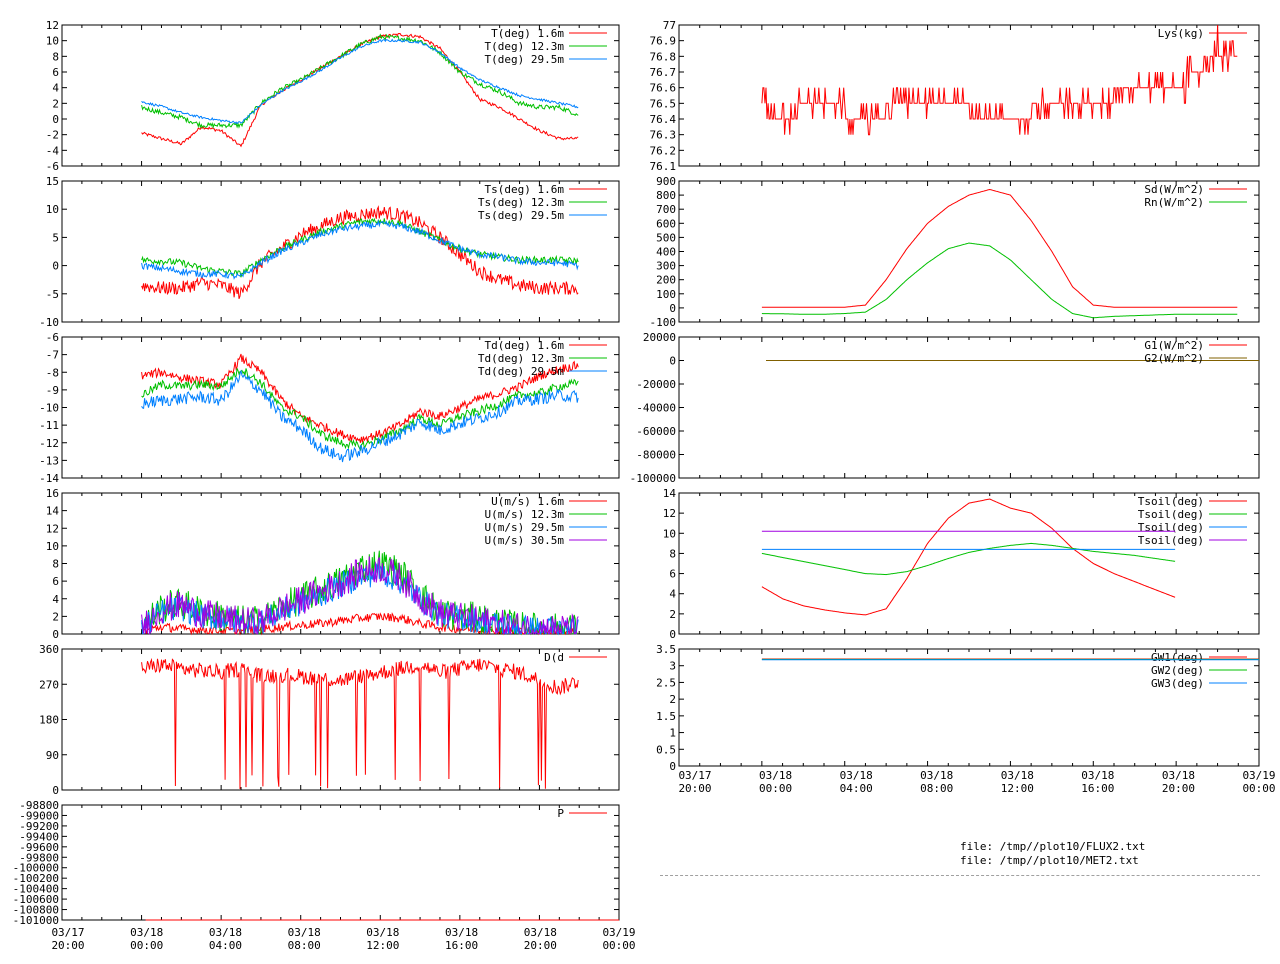 The height and width of the screenshot is (964, 1280). Describe the element at coordinates (554, 657) in the screenshot. I see `legend-label: D(d` at that location.